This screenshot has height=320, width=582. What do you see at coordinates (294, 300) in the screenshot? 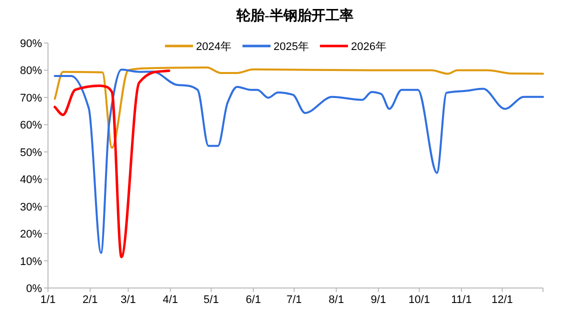
I see `x-tick-label: 7/1` at bounding box center [294, 300].